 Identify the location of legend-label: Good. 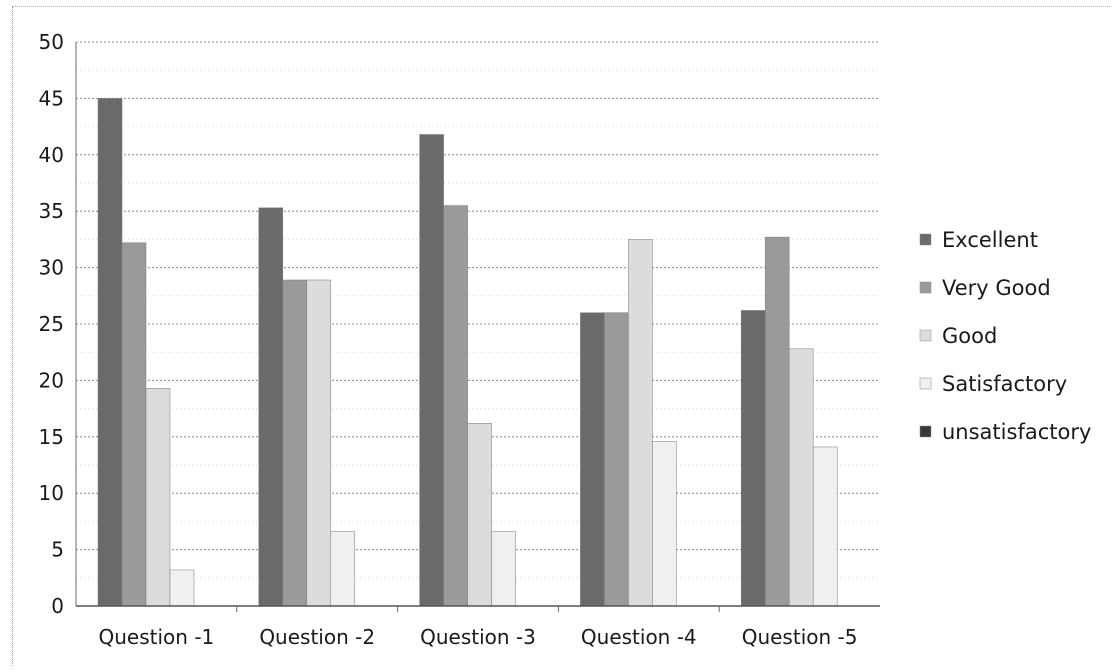
(969, 336).